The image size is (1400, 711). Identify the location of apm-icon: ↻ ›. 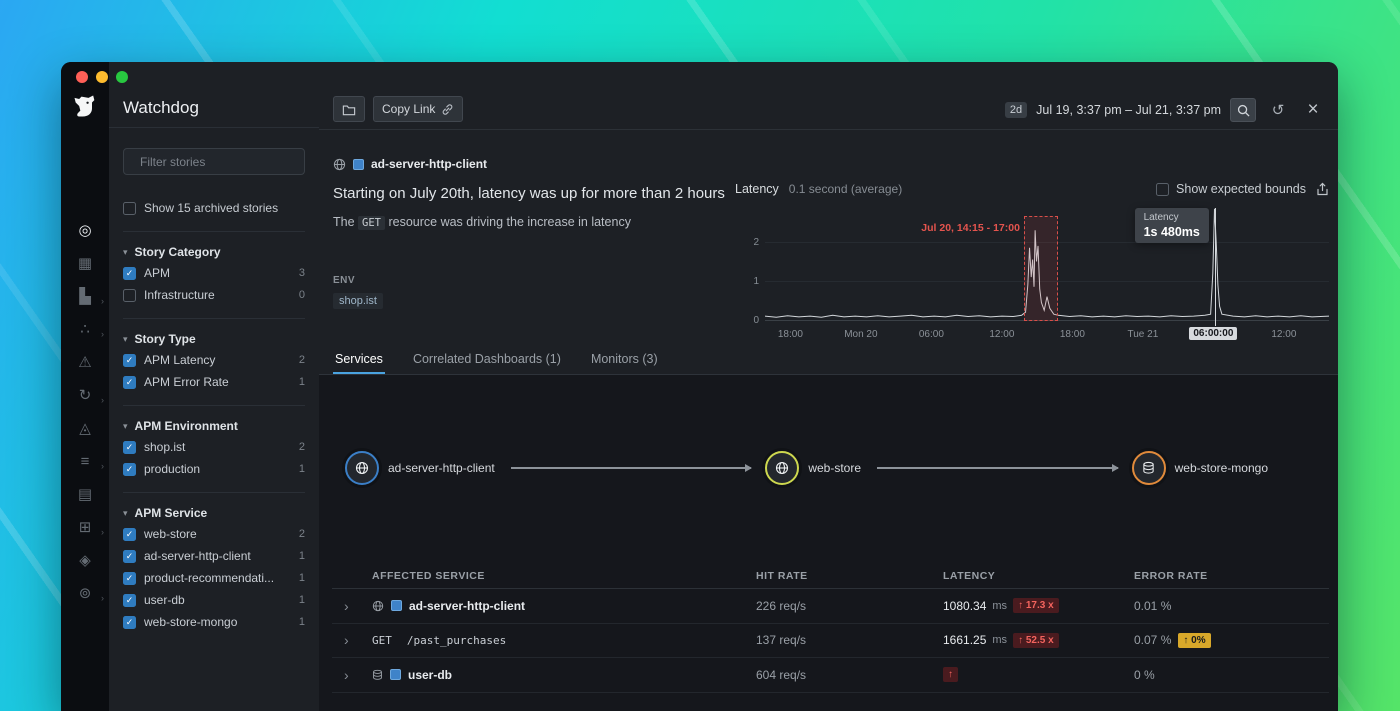
(85, 396).